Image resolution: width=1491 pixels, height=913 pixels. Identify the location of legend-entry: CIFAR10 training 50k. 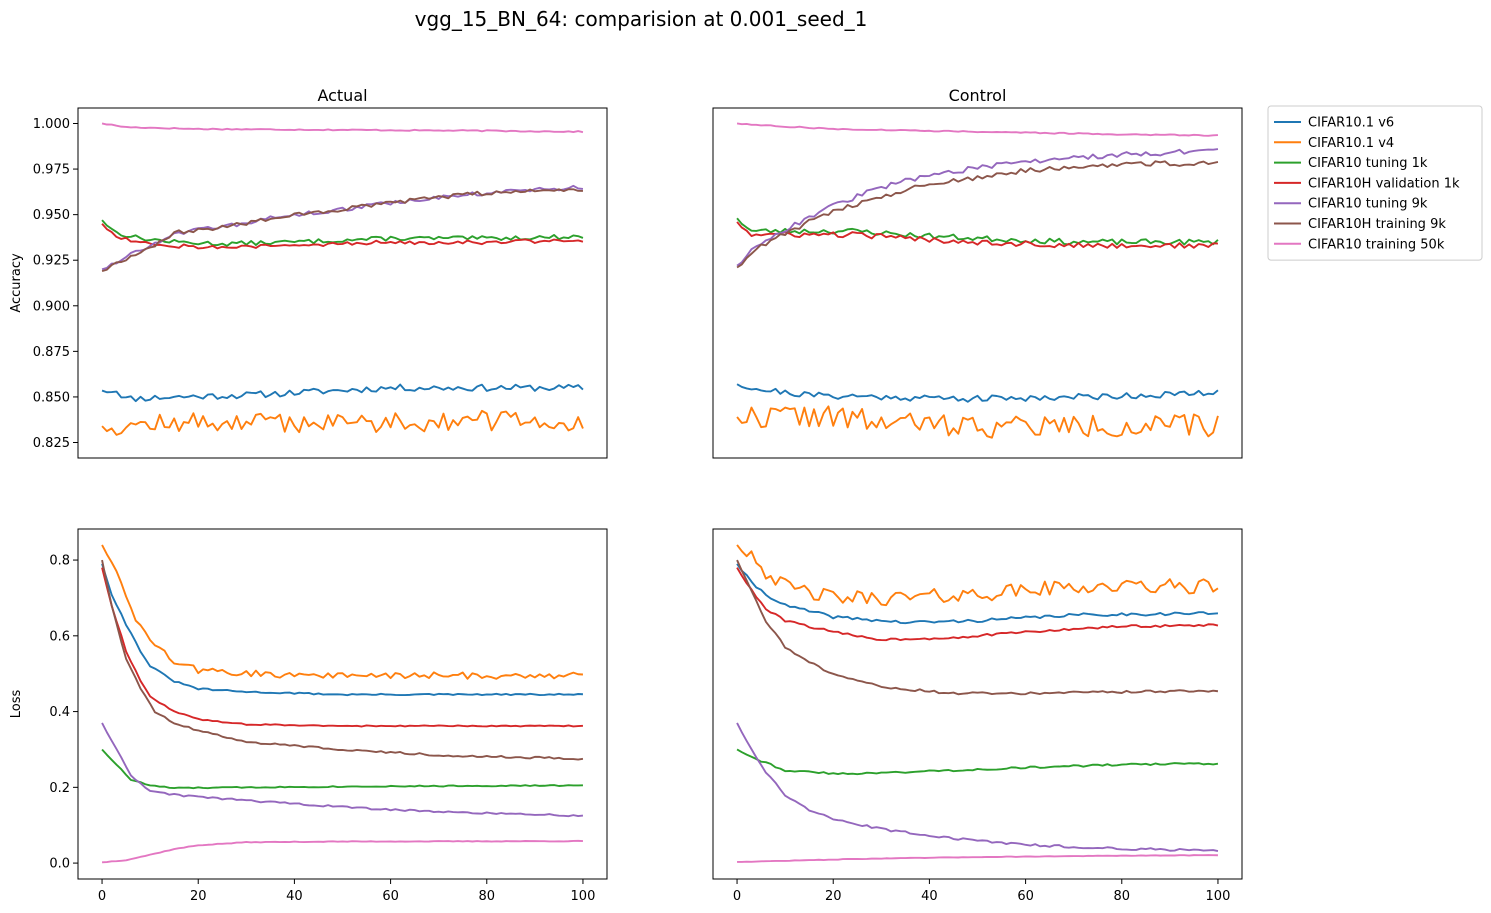
(1359, 244).